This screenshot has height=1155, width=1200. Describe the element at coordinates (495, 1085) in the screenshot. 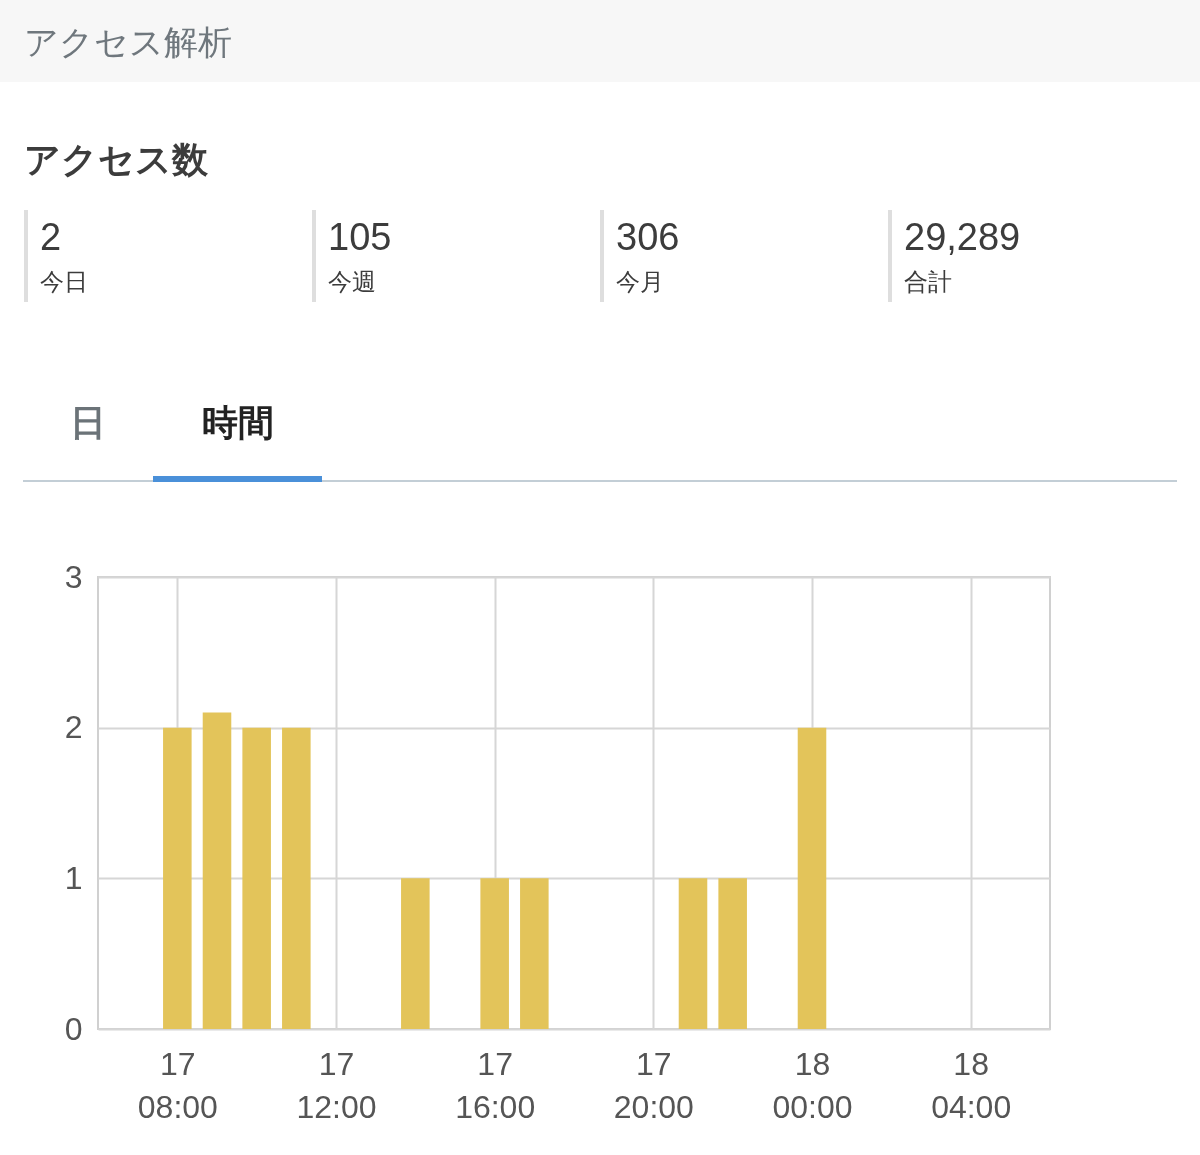

I see `x-tick-label: 17 16:00` at that location.